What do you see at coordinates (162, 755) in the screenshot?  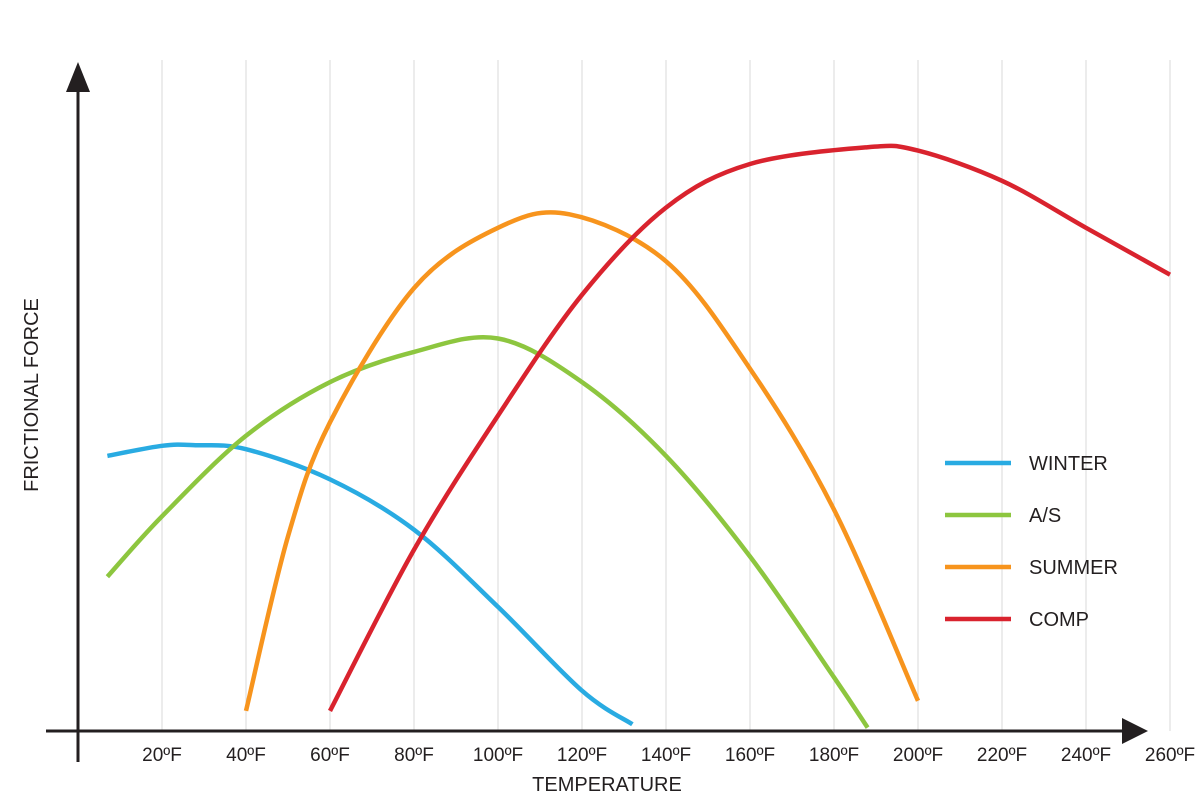 I see `x-tick-label: 20ºF` at bounding box center [162, 755].